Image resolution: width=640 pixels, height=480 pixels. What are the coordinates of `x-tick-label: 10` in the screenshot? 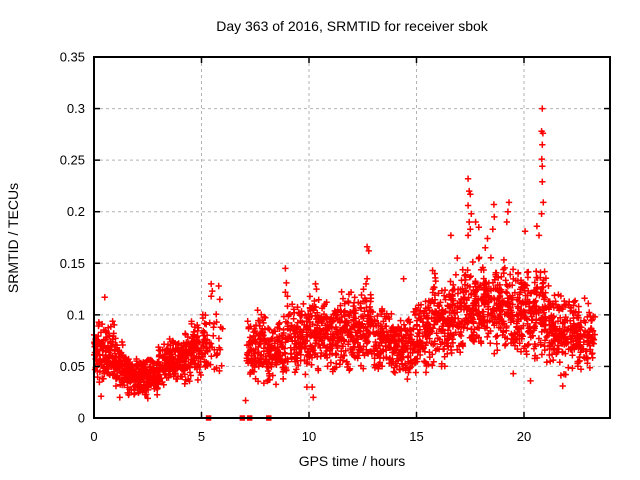 It's located at (309, 436).